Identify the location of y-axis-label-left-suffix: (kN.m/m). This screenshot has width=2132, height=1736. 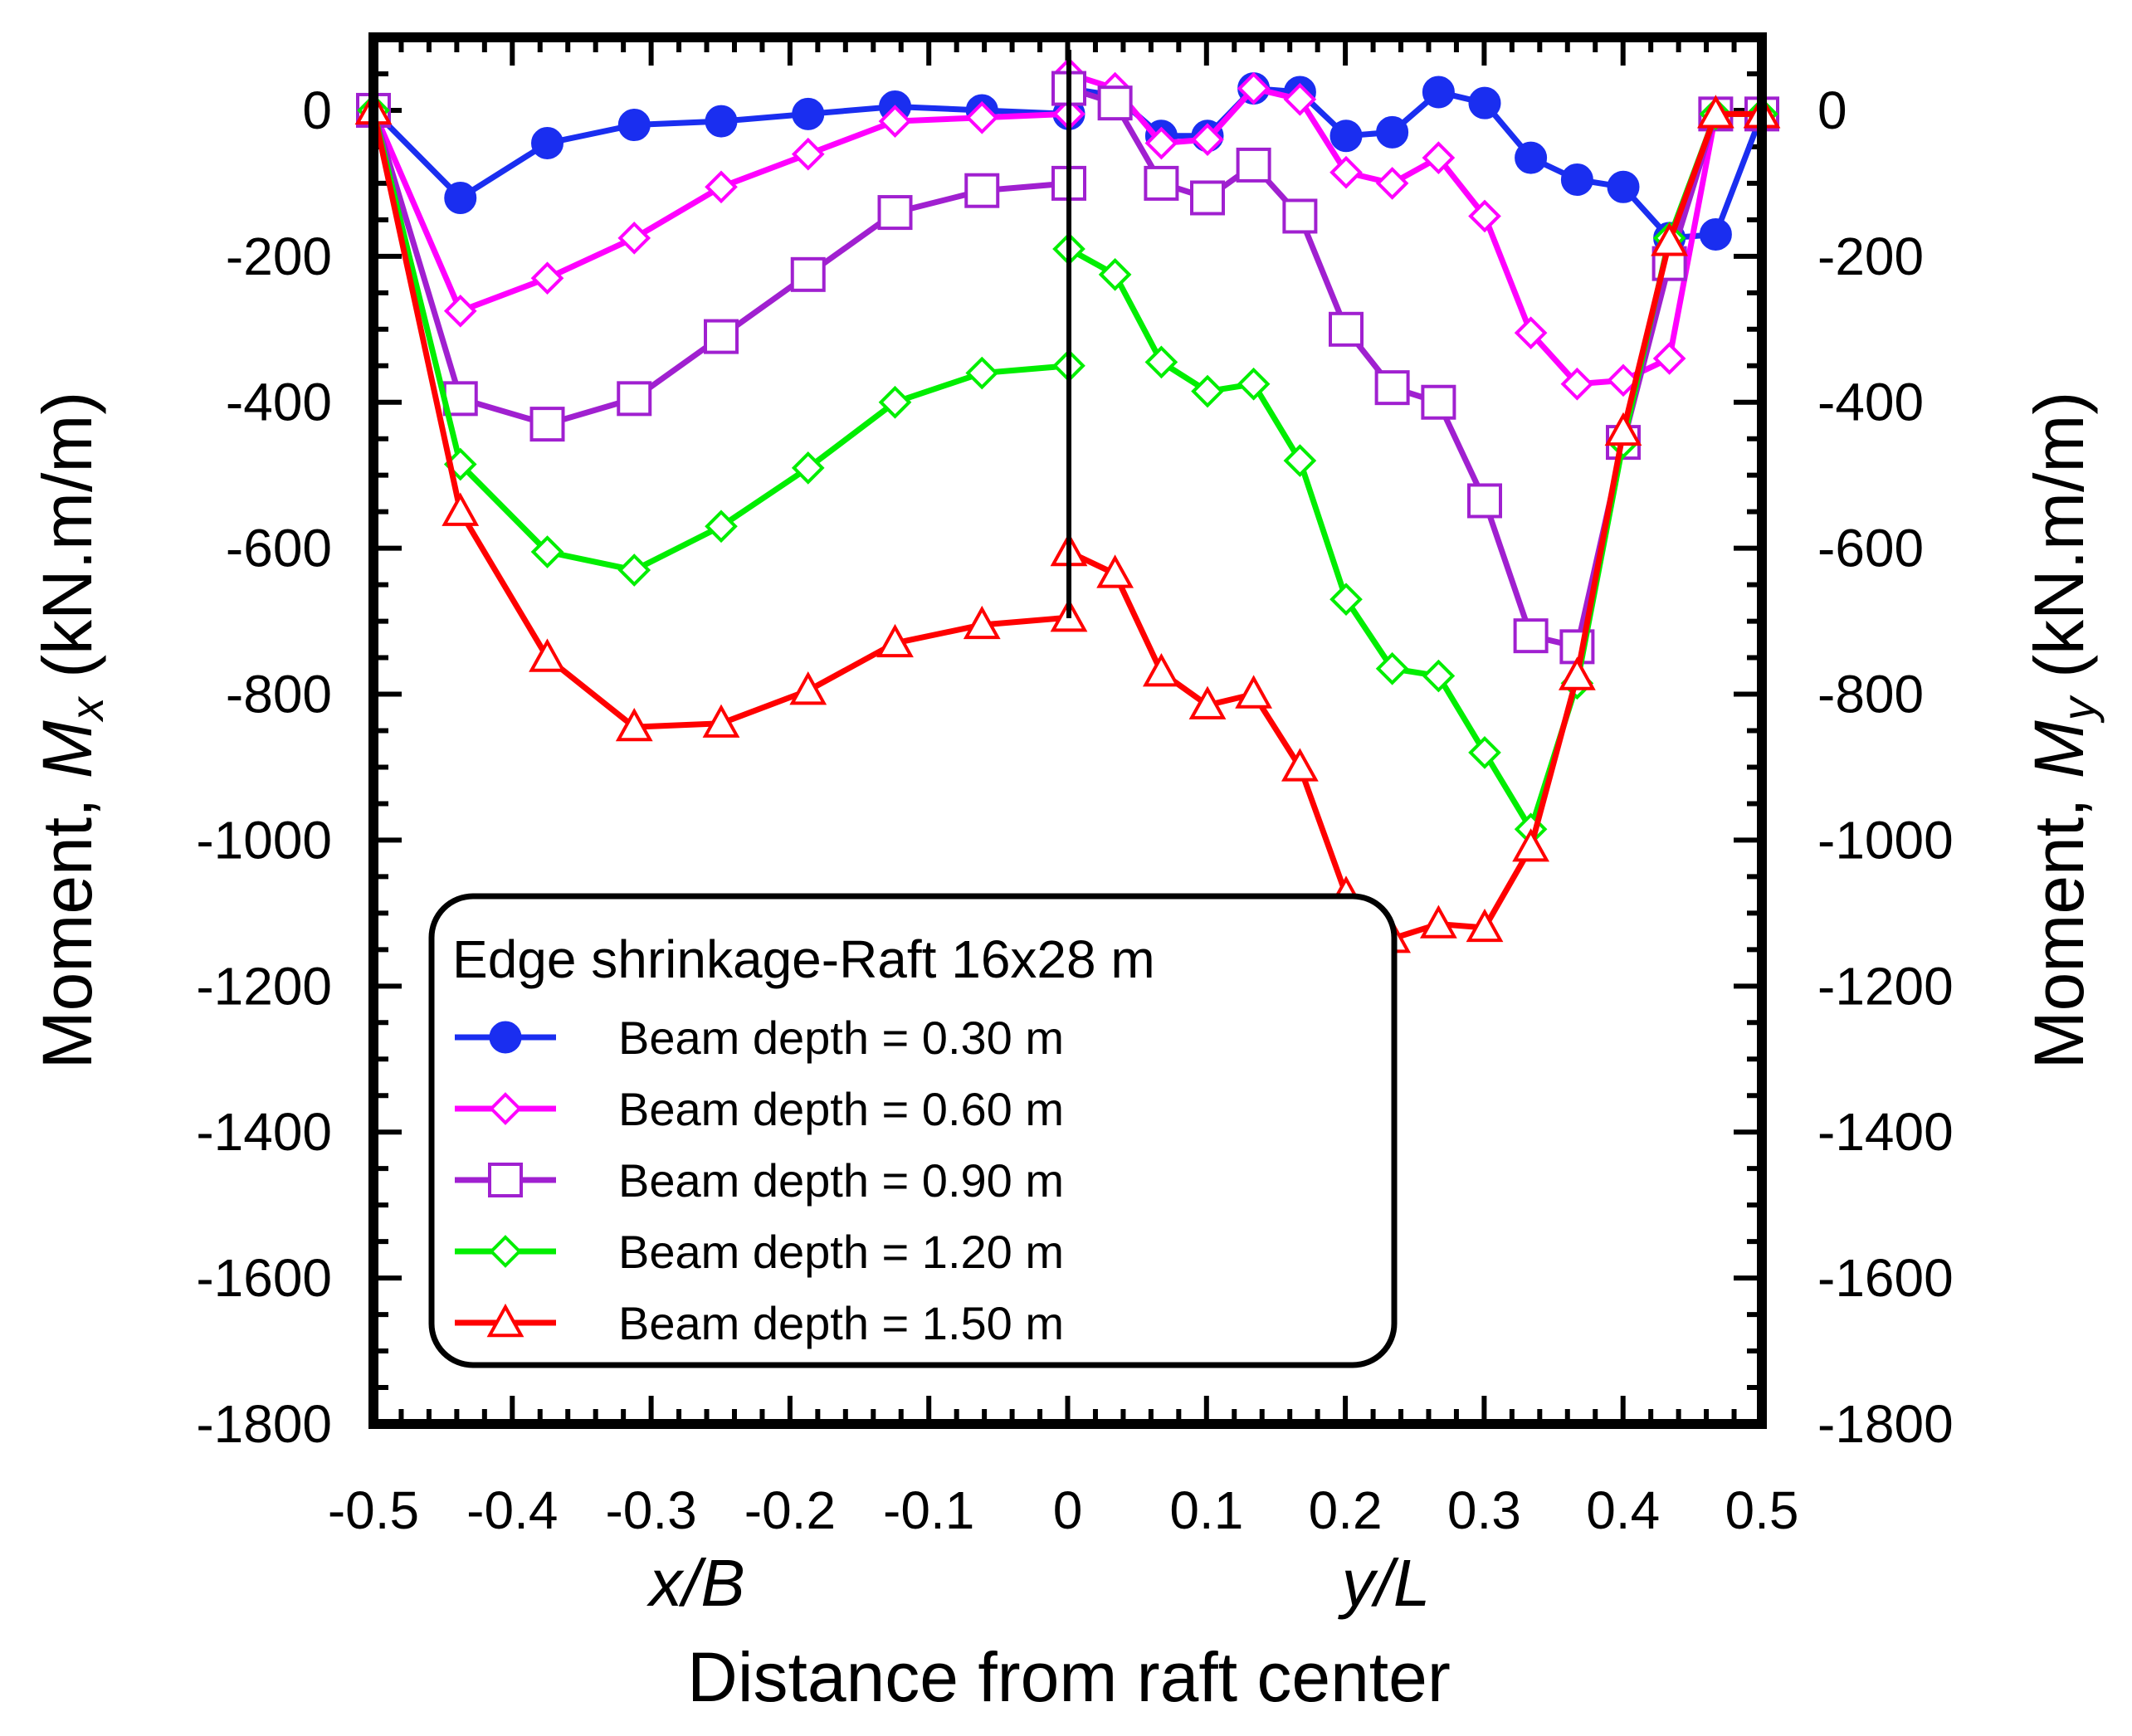
(67, 545).